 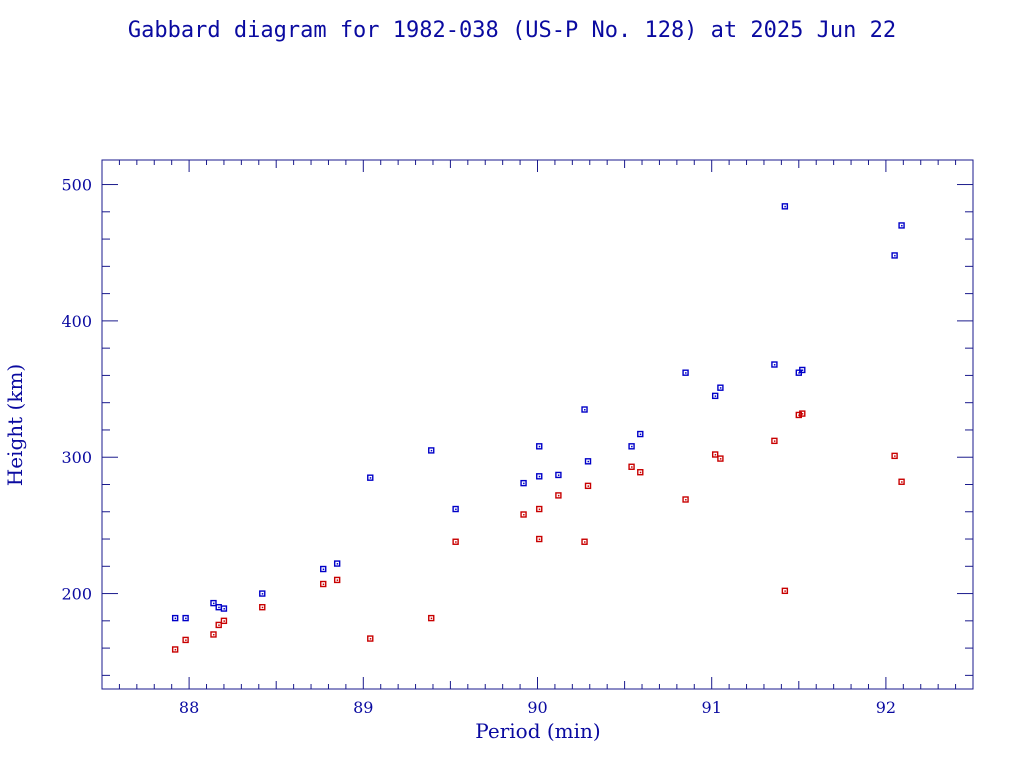 What do you see at coordinates (76, 594) in the screenshot?
I see `y-tick-label: 200` at bounding box center [76, 594].